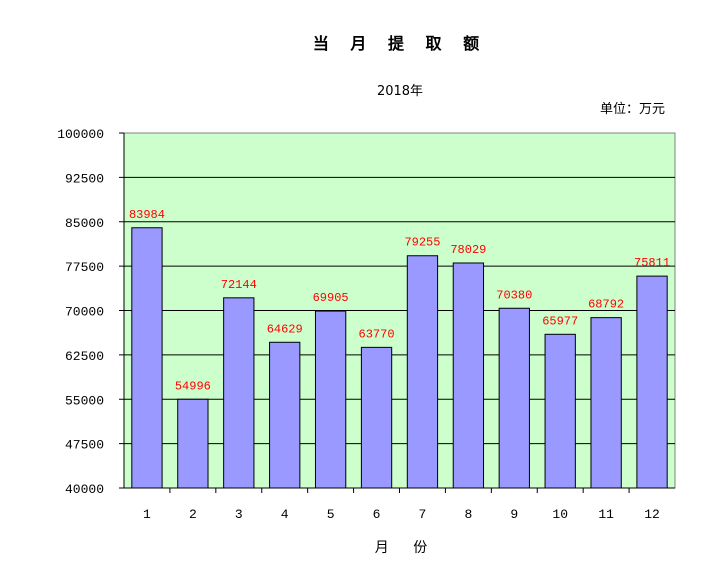 The height and width of the screenshot is (580, 720). What do you see at coordinates (560, 321) in the screenshot?
I see `data-label: 65977` at bounding box center [560, 321].